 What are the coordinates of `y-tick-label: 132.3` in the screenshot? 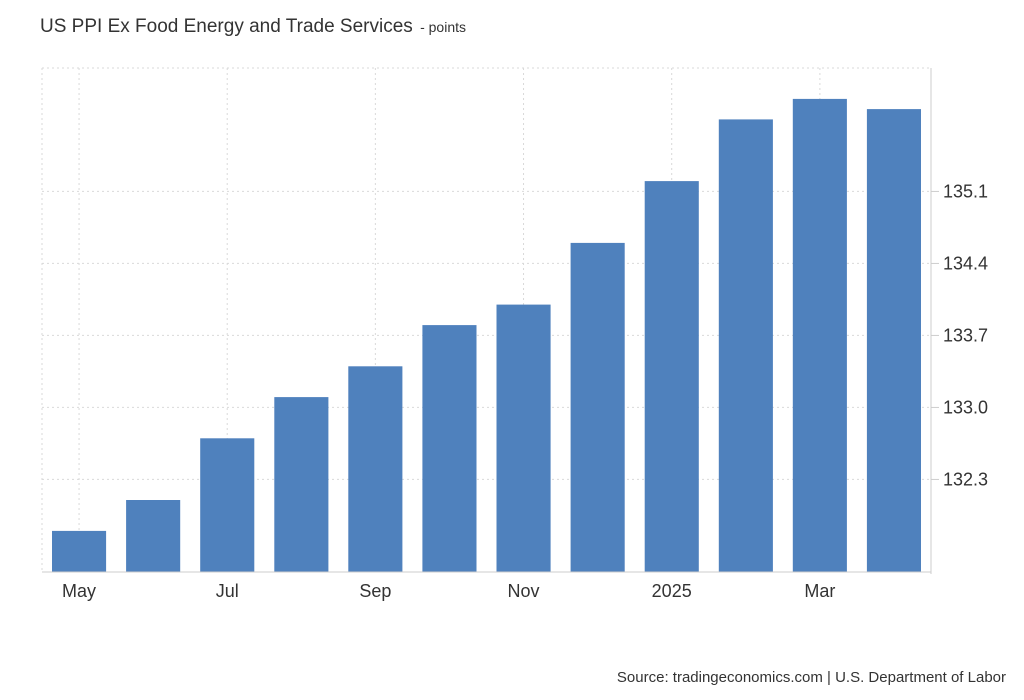 It's located at (965, 479).